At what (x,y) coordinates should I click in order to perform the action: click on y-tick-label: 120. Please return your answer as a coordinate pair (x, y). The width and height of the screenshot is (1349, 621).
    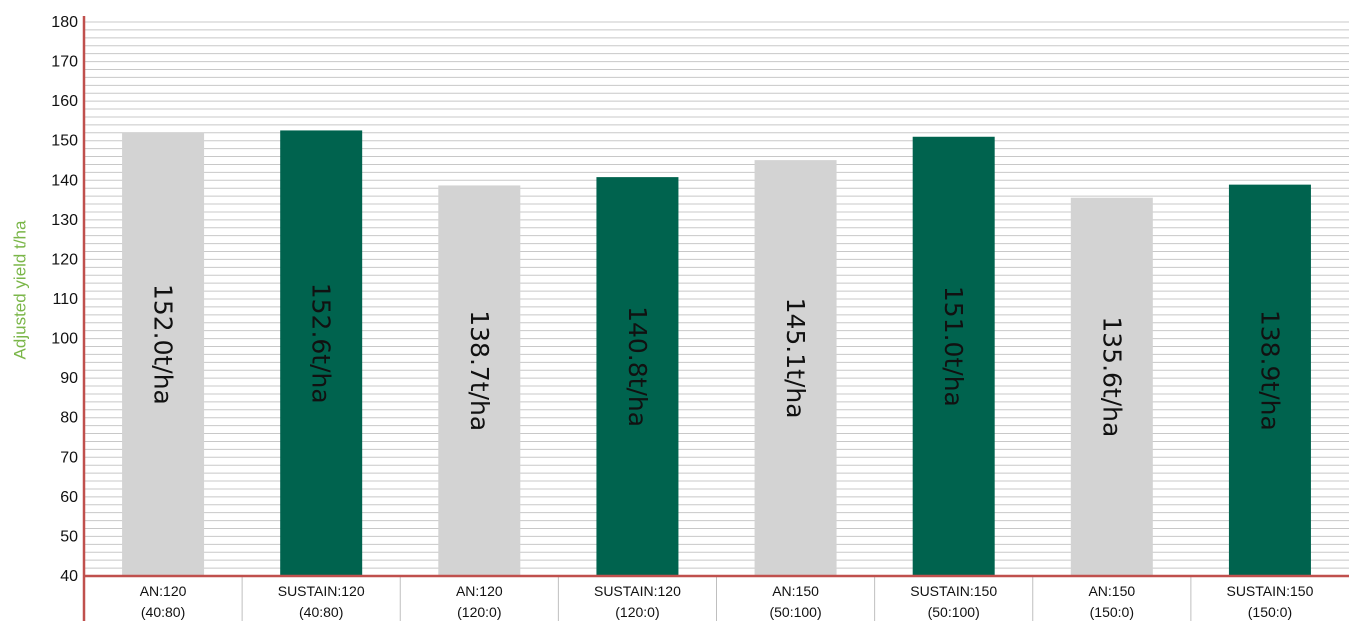
    Looking at the image, I should click on (64, 259).